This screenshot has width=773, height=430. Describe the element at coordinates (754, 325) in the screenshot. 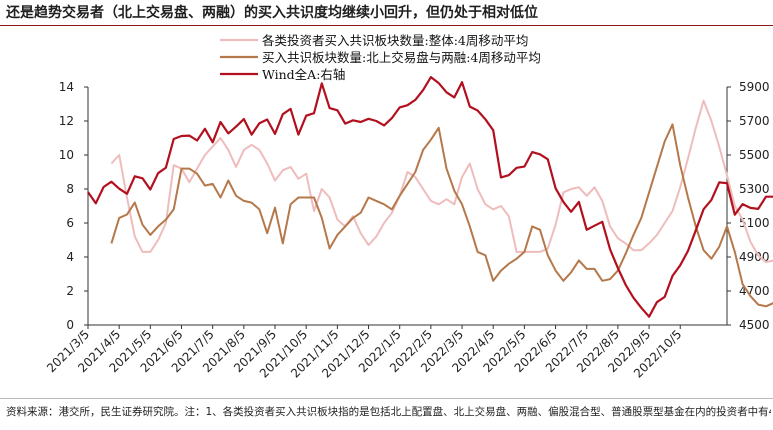

I see `right-tick-label: 4500` at that location.